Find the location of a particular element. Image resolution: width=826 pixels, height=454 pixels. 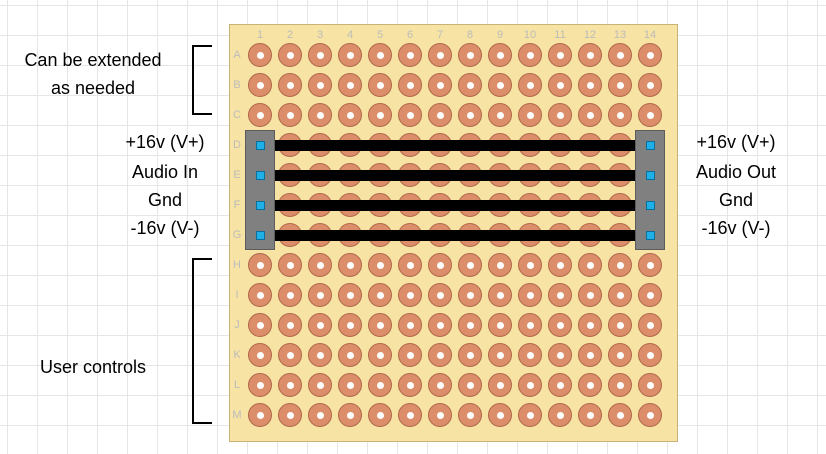

row-label-D: D is located at coordinates (237, 145).